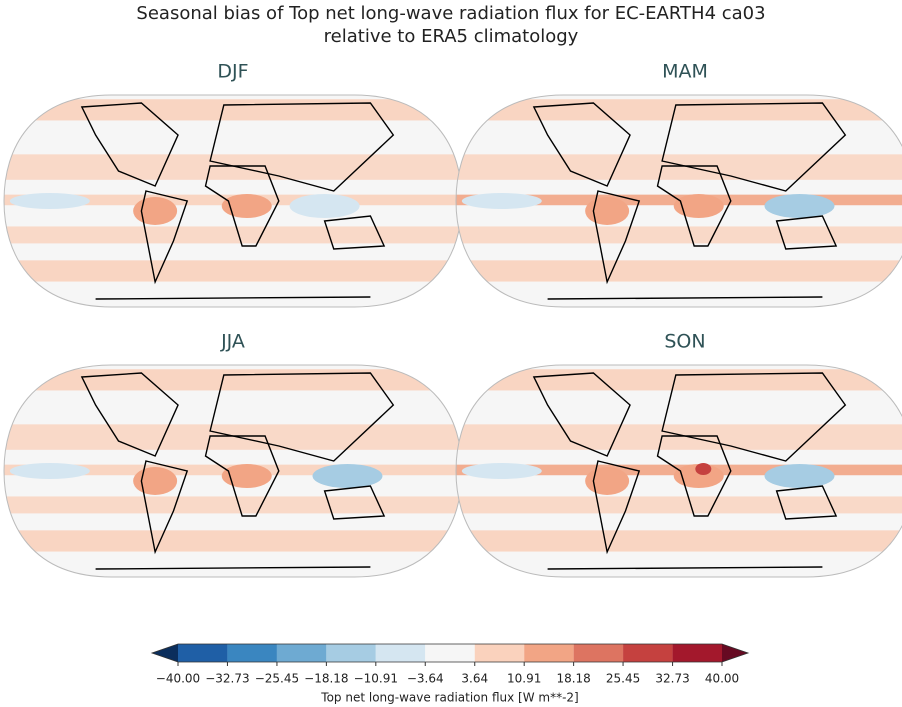  Describe the element at coordinates (623, 679) in the screenshot. I see `colorbar-tick-label: 25.45` at that location.